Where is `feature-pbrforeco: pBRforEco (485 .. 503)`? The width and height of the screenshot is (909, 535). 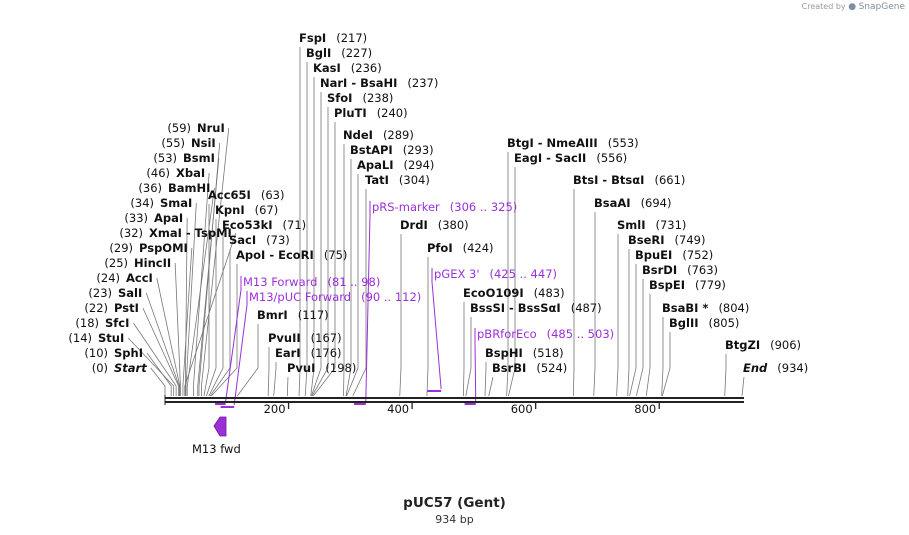
feature-pbrforeco: pBRforEco (485 .. 503) is located at coordinates (539, 366).